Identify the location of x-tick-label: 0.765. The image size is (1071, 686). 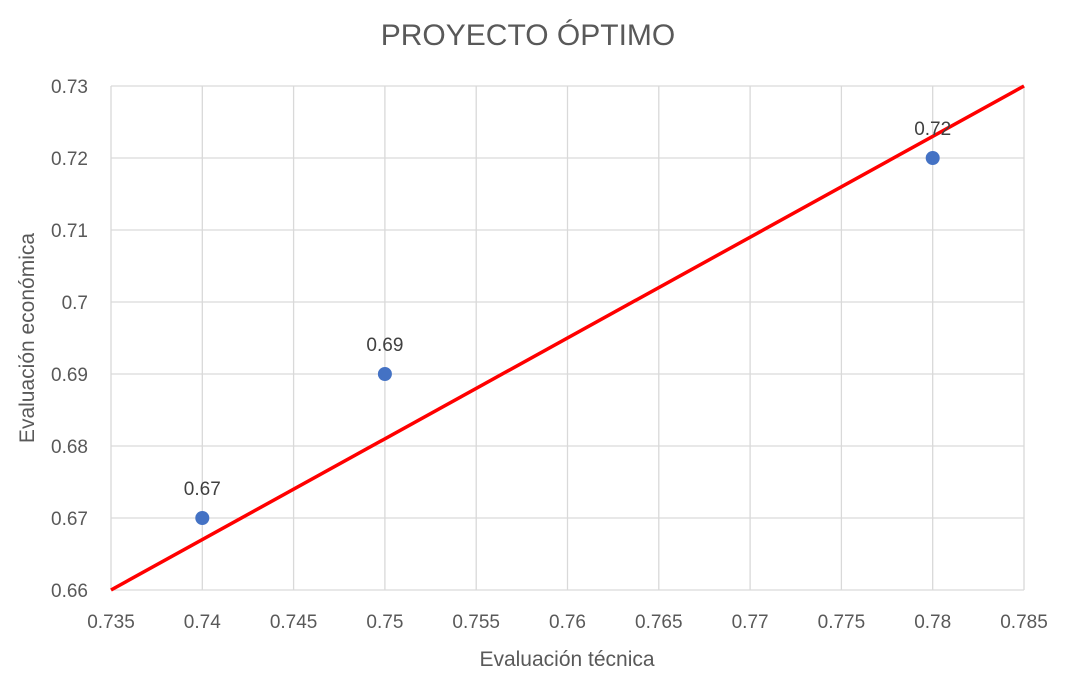
(659, 622).